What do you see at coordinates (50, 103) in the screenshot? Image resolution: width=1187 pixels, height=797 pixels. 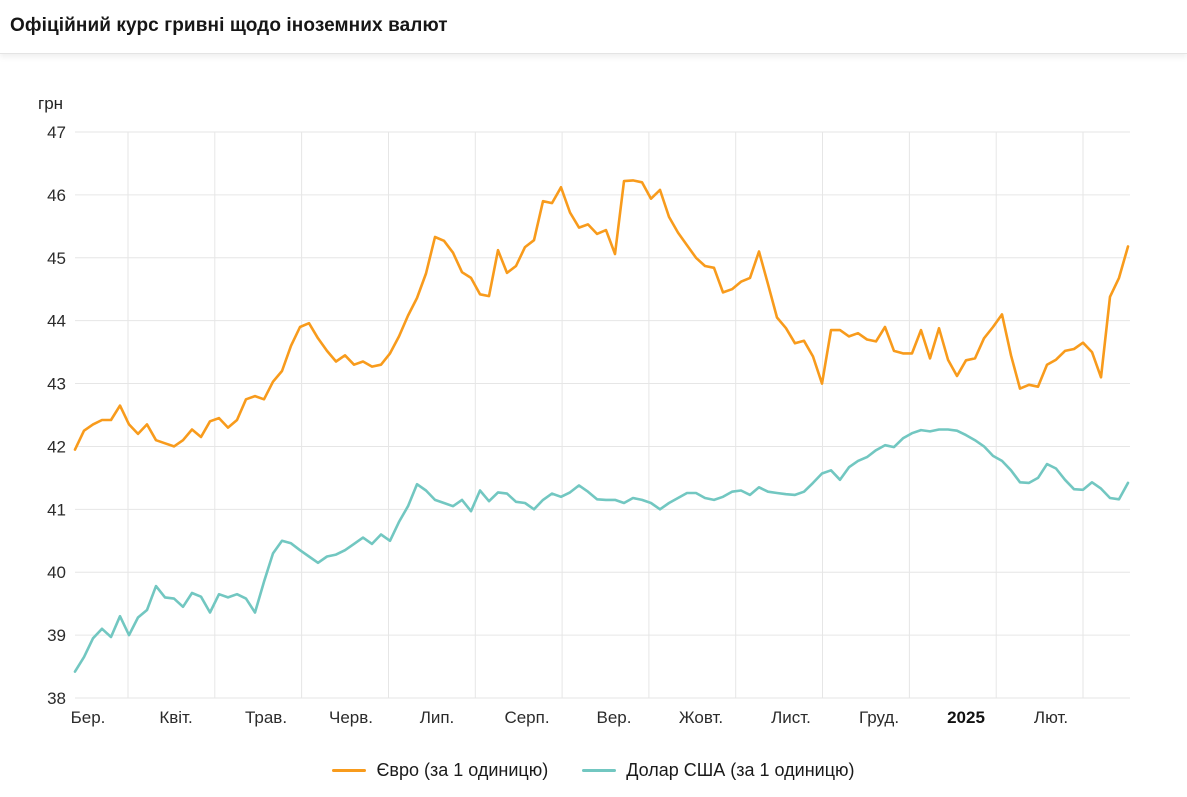 I see `y-axis-unit-label: грн` at bounding box center [50, 103].